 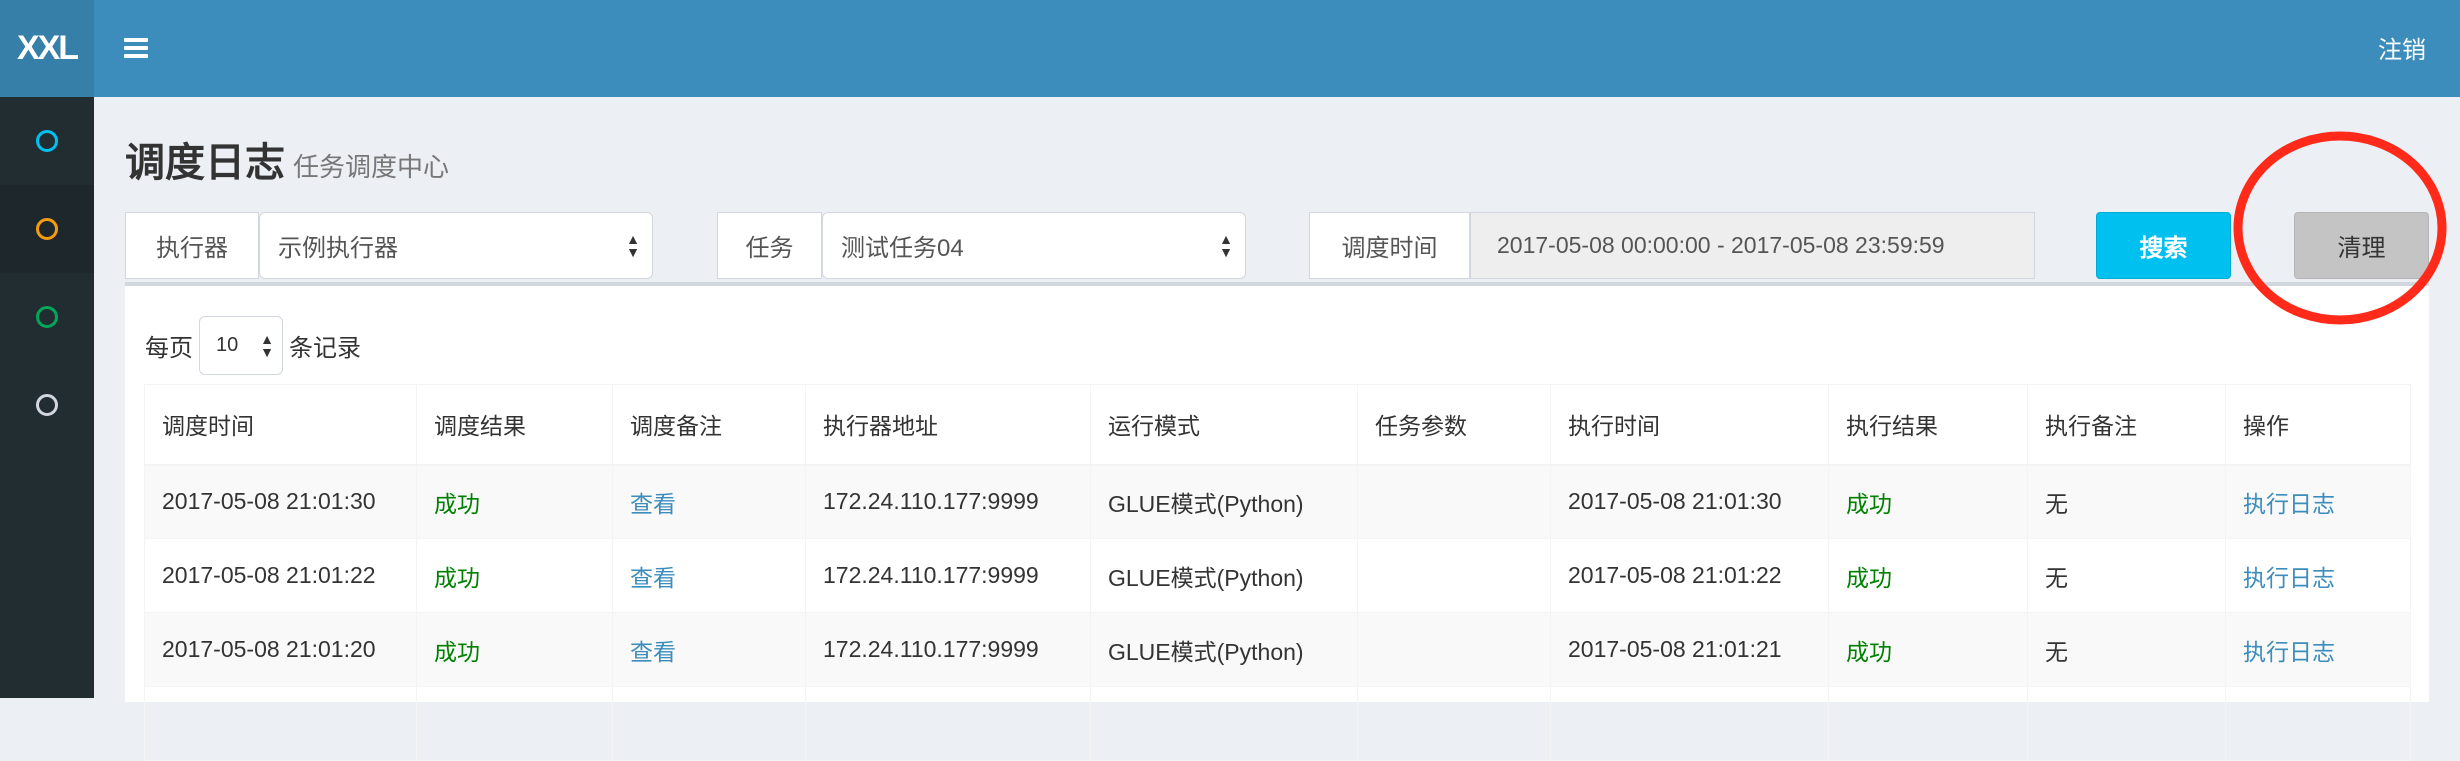 What do you see at coordinates (1230, 48) in the screenshot?
I see `top-navbar: XXL 注销` at bounding box center [1230, 48].